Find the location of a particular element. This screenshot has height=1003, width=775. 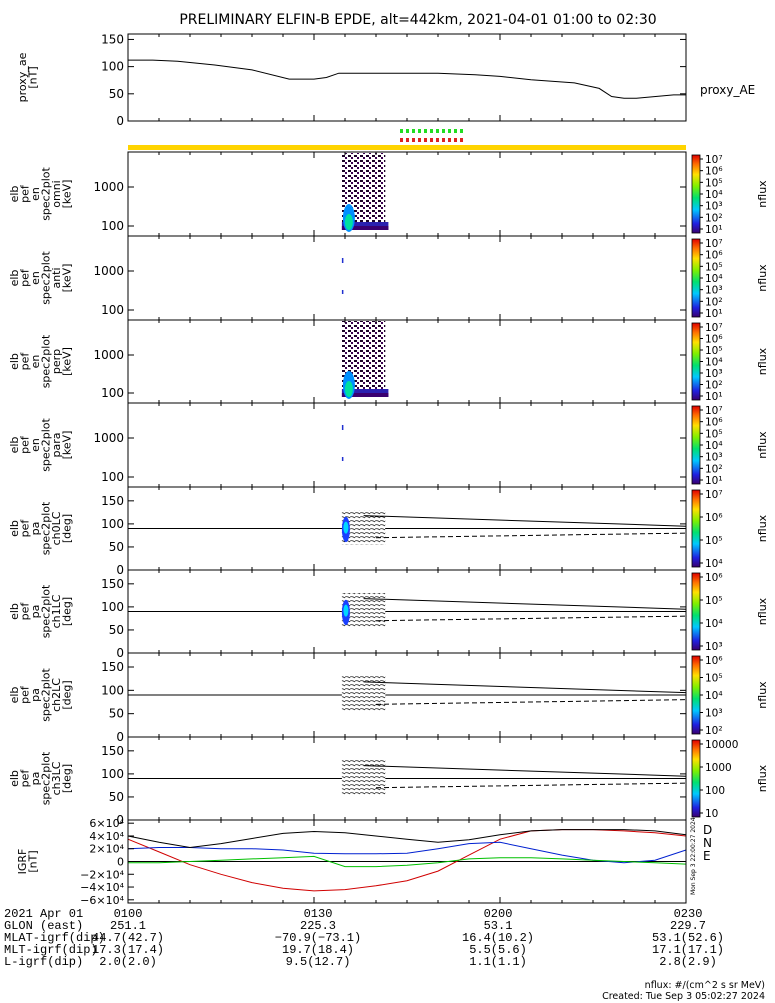

footer-row-label: MLT-igrf(dip) is located at coordinates (51, 950).